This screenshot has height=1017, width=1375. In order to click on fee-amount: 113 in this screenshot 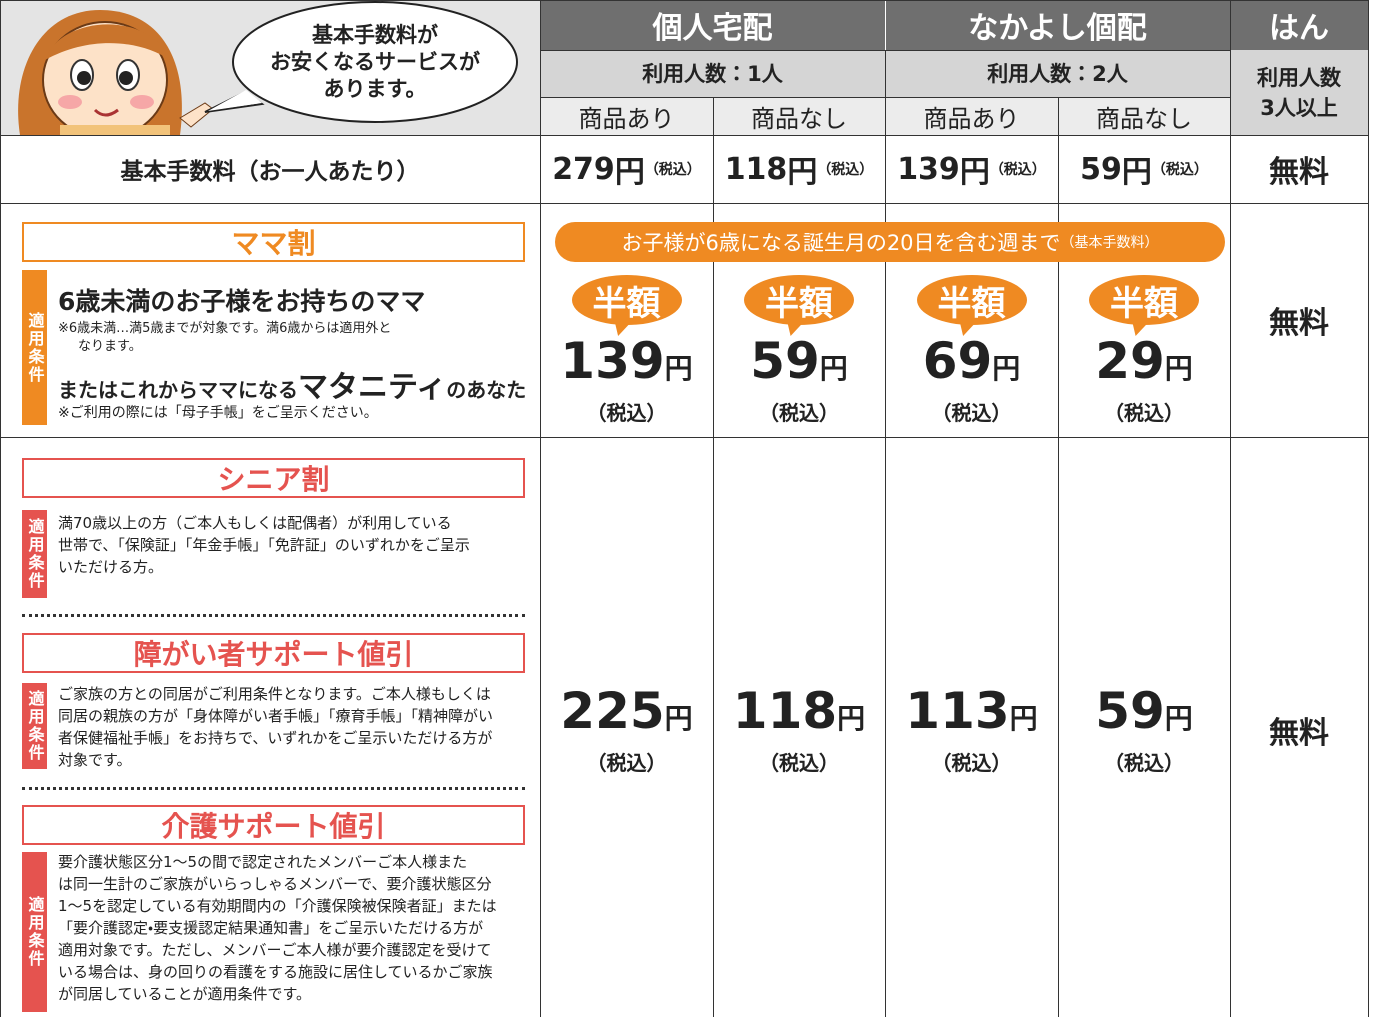, I will do `click(957, 711)`.